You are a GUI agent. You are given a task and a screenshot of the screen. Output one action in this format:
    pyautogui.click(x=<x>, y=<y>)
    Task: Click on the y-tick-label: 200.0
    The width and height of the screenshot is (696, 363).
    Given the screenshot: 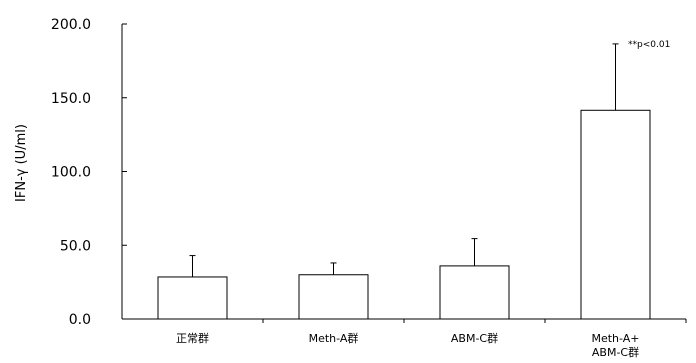 What is the action you would take?
    pyautogui.click(x=71, y=25)
    